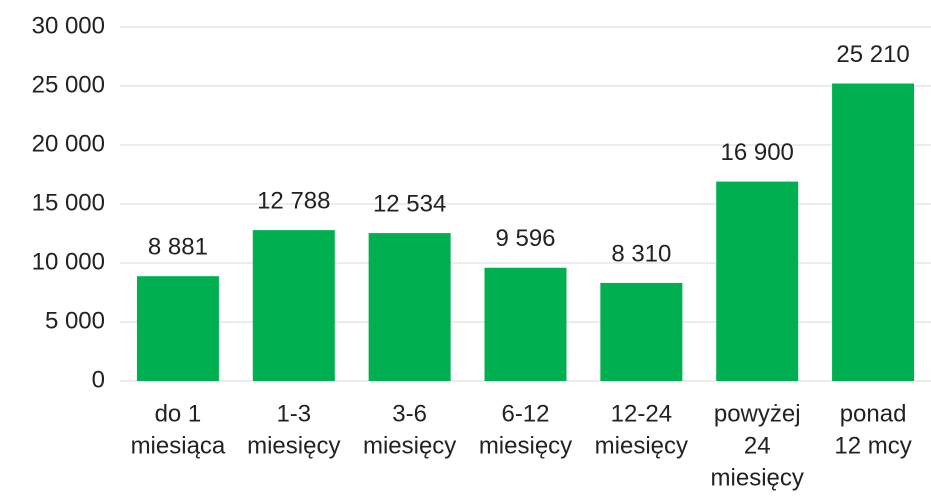 The image size is (931, 503). What do you see at coordinates (178, 413) in the screenshot?
I see `x-tick-label: do 1` at bounding box center [178, 413].